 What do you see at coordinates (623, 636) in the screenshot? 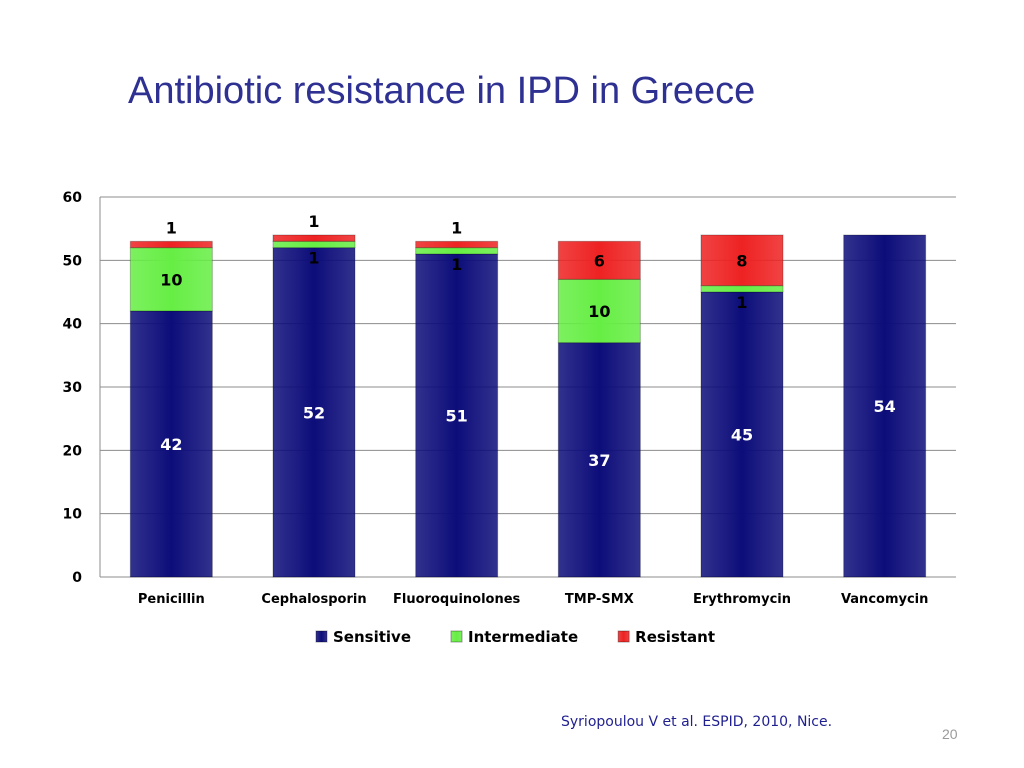
I see `legend-swatch-resistant` at bounding box center [623, 636].